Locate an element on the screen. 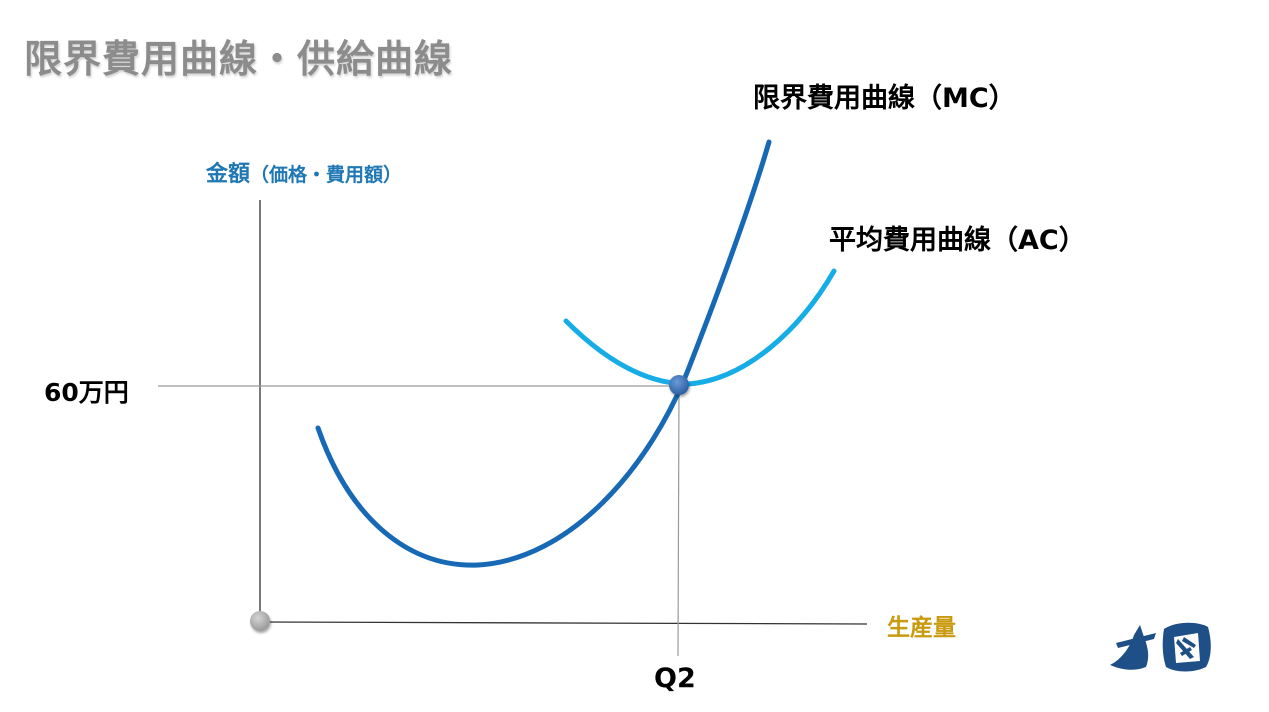 The image size is (1269, 712). ac-curve-label: 平均費用曲線（AC） is located at coordinates (957, 240).